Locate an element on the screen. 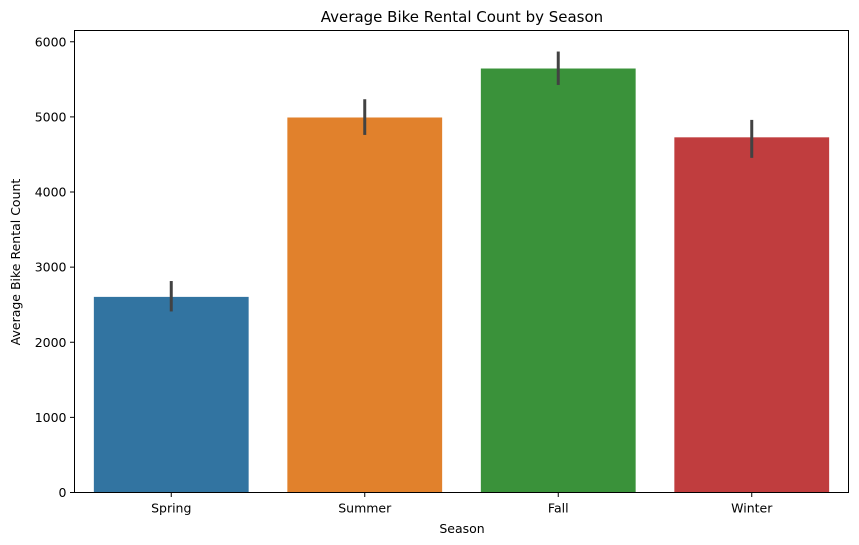 The image size is (859, 545). y-tick-label: 4000 is located at coordinates (51, 192).